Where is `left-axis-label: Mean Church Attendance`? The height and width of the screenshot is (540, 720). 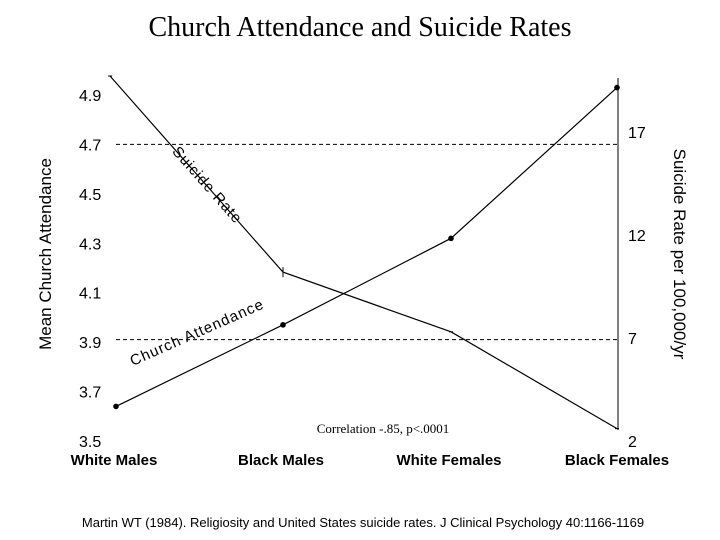
left-axis-label: Mean Church Attendance is located at coordinates (45, 254).